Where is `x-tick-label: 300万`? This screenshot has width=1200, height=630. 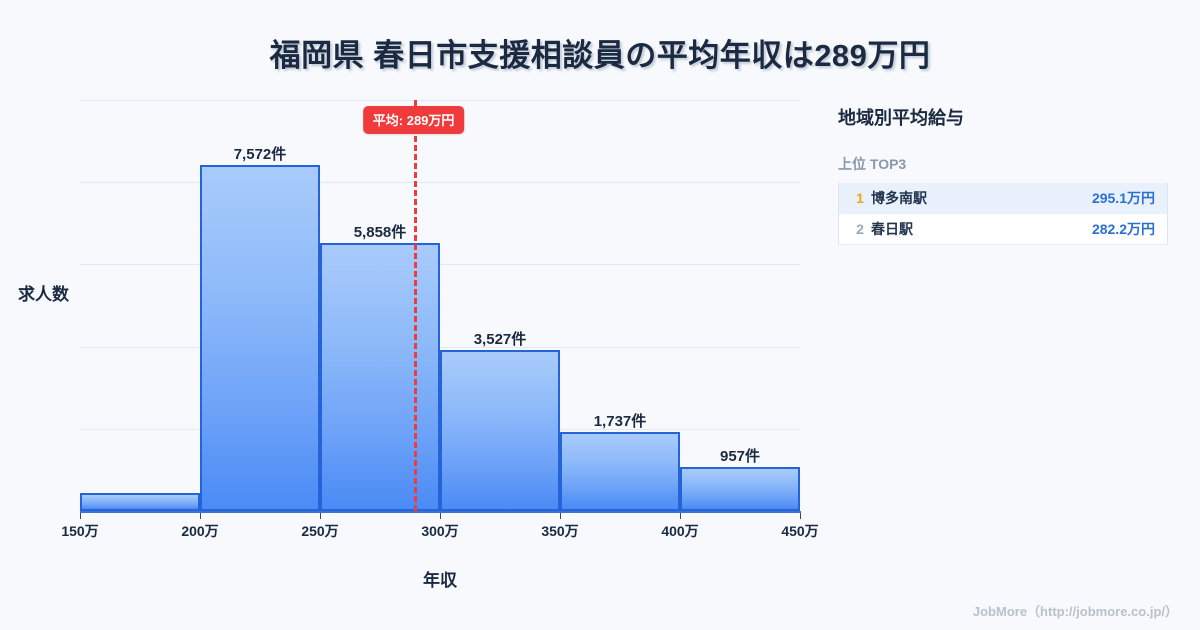
x-tick-label: 300万 is located at coordinates (440, 531).